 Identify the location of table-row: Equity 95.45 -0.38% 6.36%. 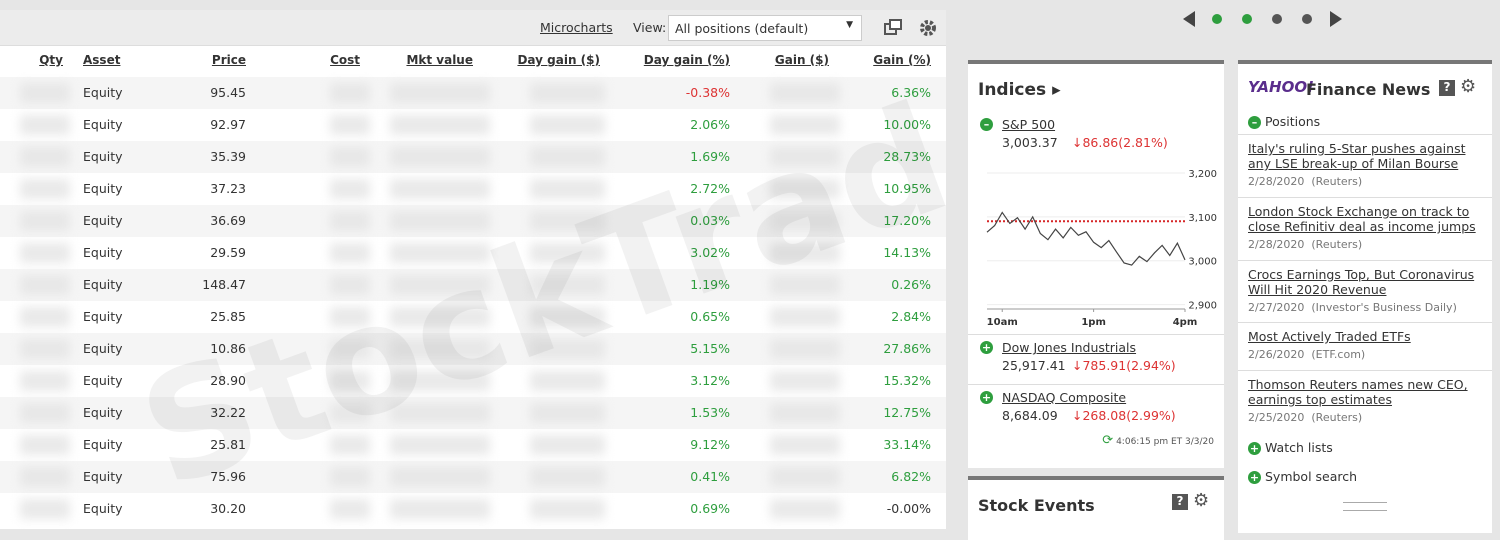
(473, 93).